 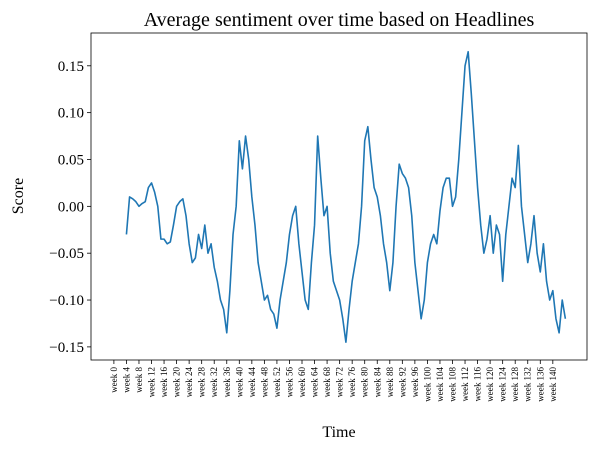 I want to click on y-axis-label: Score, so click(x=18, y=196).